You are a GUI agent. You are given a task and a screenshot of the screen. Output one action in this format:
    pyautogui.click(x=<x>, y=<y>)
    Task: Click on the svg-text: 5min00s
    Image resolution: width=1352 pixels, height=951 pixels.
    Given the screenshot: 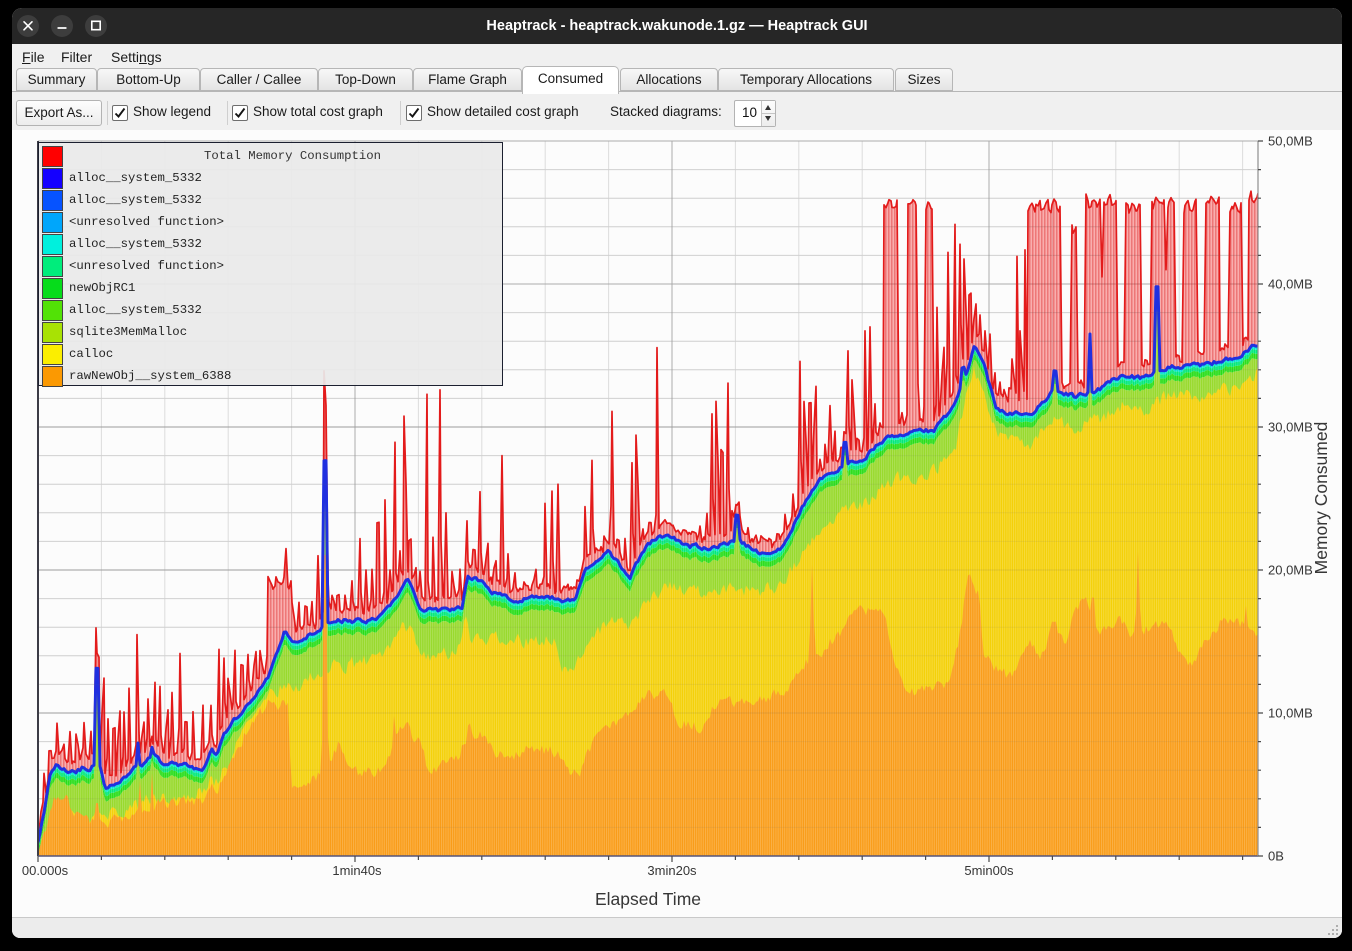 What is the action you would take?
    pyautogui.click(x=989, y=870)
    